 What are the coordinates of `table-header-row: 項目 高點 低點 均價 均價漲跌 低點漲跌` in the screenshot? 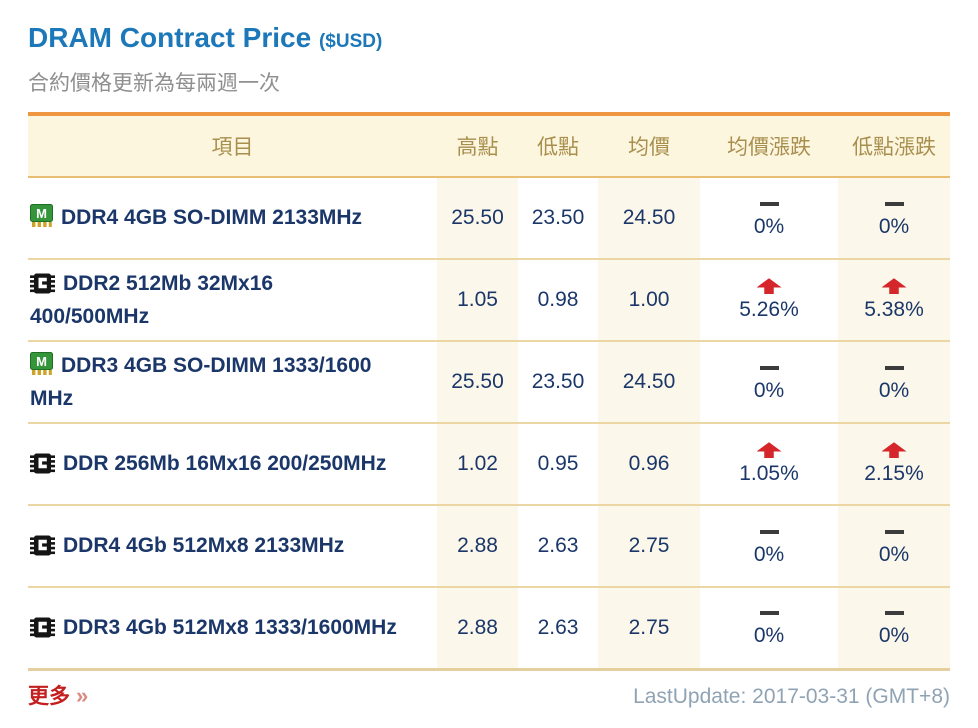 It's located at (489, 146).